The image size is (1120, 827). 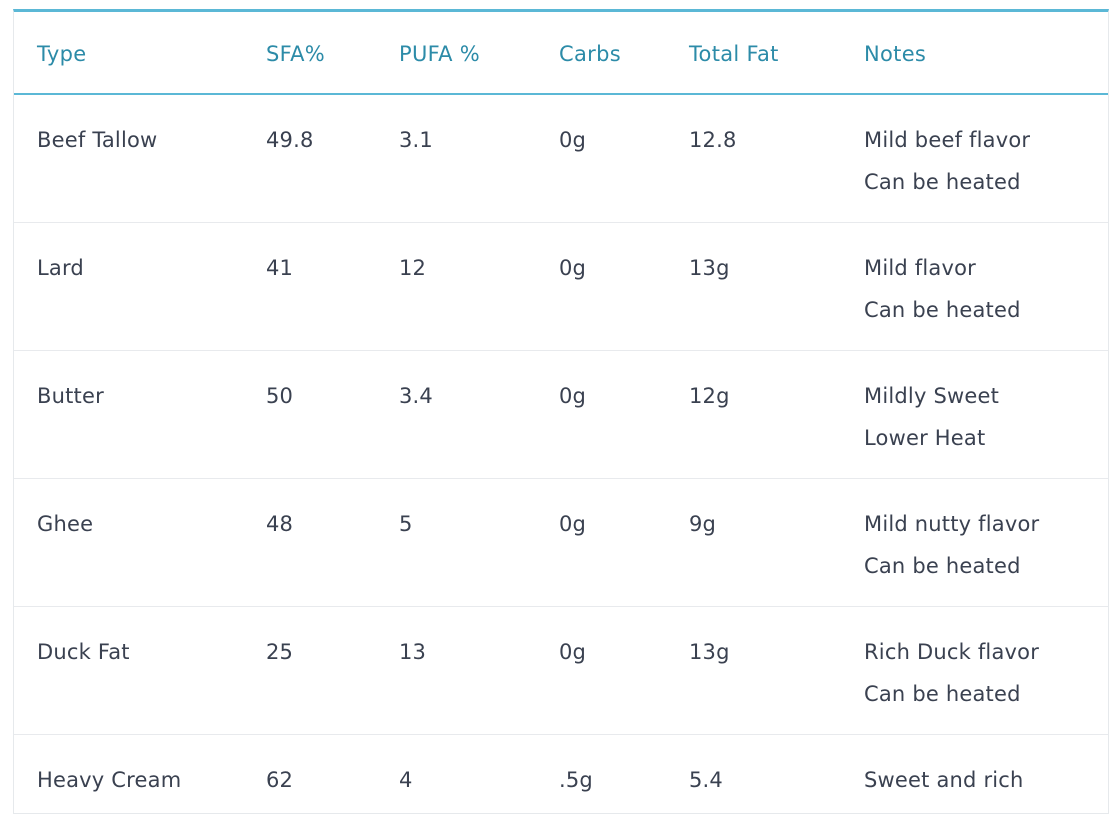 I want to click on cell-pufa: 12, so click(x=413, y=268).